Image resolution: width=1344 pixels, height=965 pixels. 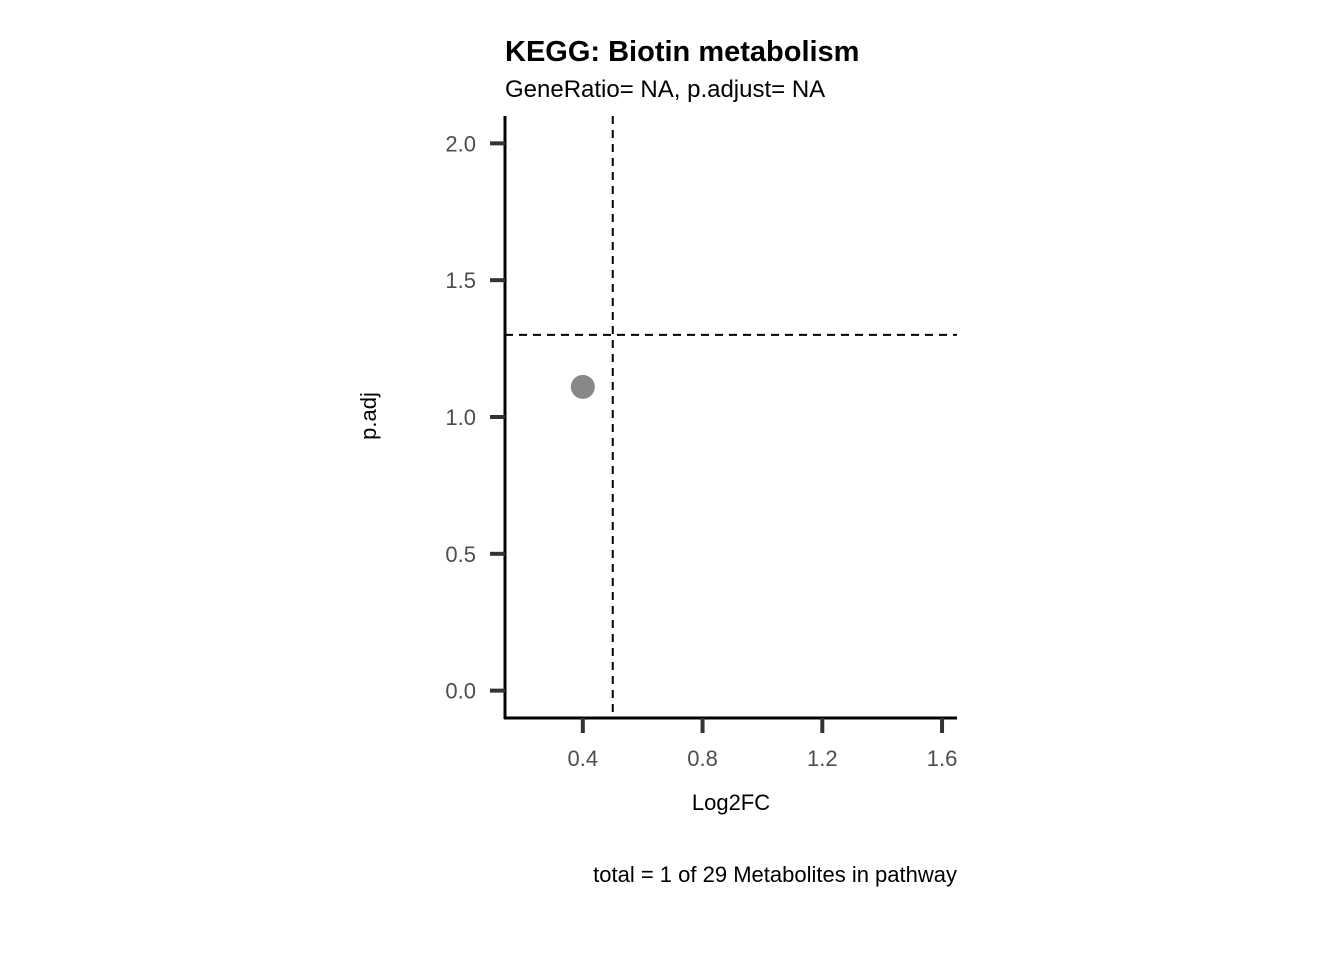 What do you see at coordinates (682, 52) in the screenshot?
I see `chart-title: KEGG: Biotin metabolism` at bounding box center [682, 52].